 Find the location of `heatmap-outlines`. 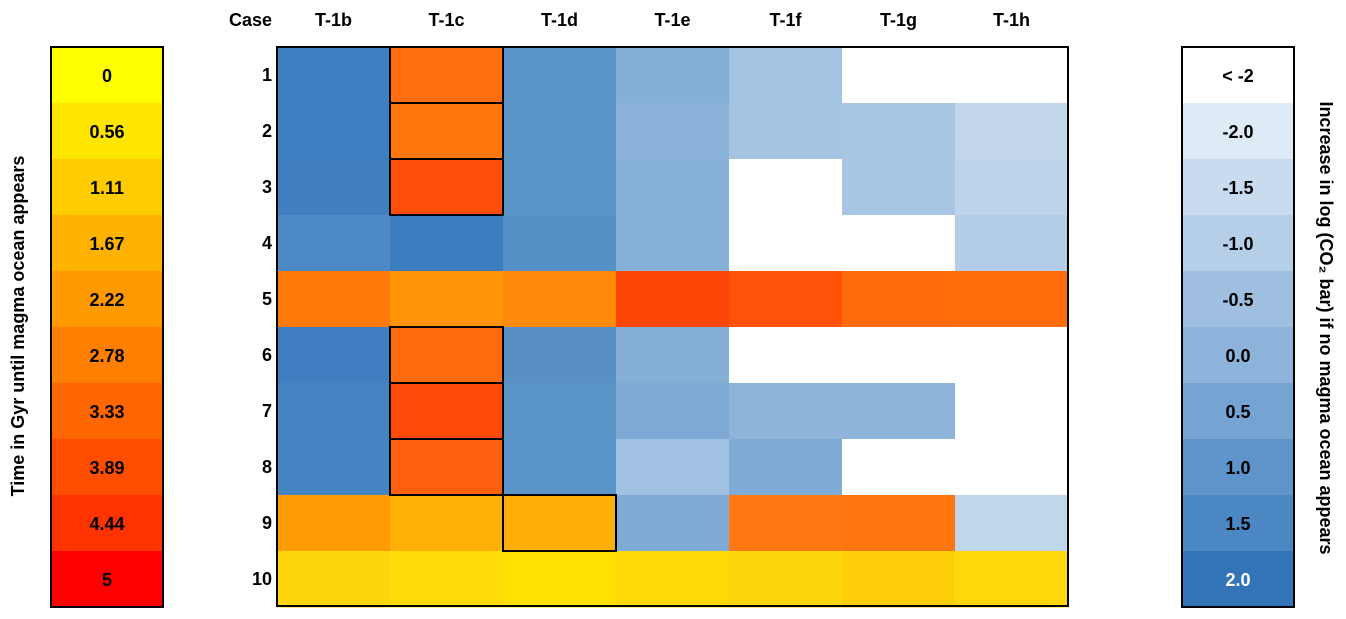

heatmap-outlines is located at coordinates (503, 299).